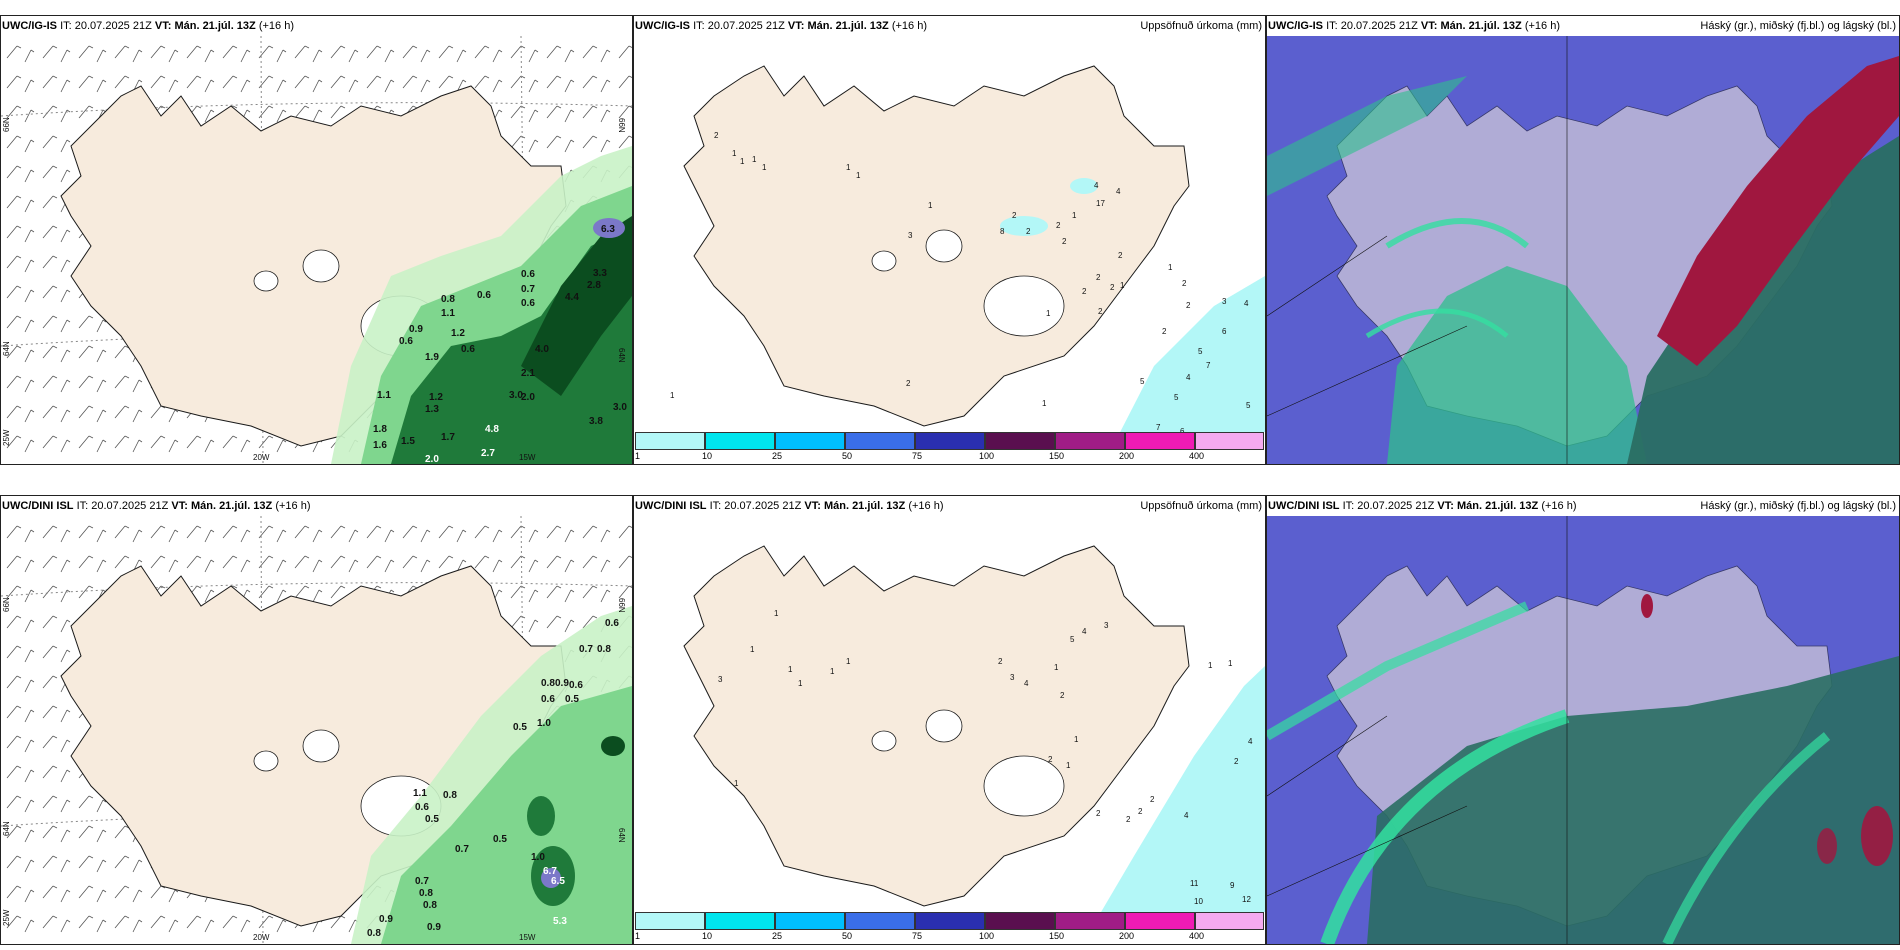  What do you see at coordinates (1200, 351) in the screenshot?
I see `accum-value: 5` at bounding box center [1200, 351].